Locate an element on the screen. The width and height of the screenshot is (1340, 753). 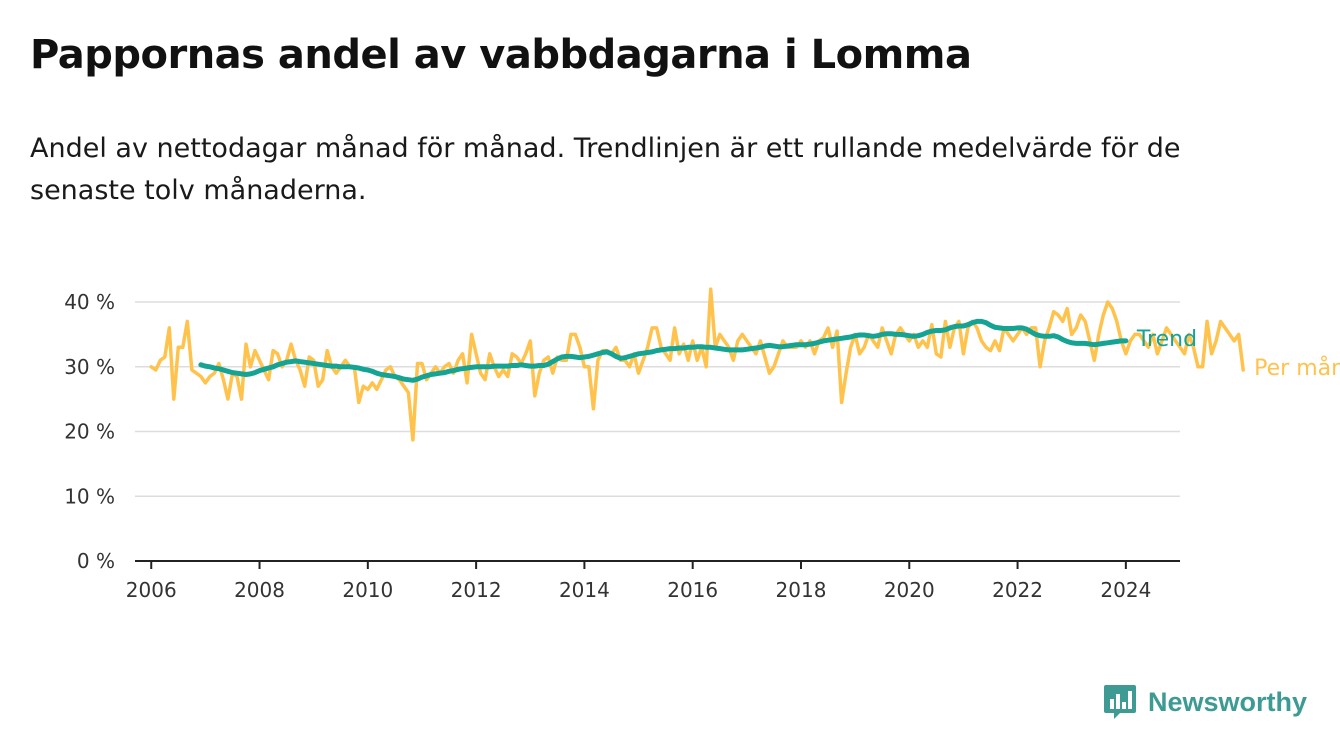
trend-series-label: Trend is located at coordinates (1166, 339).